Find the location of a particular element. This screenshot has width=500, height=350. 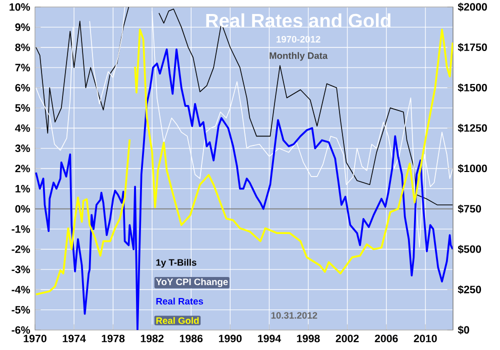

y-tick-label: 10% is located at coordinates (20, 7).